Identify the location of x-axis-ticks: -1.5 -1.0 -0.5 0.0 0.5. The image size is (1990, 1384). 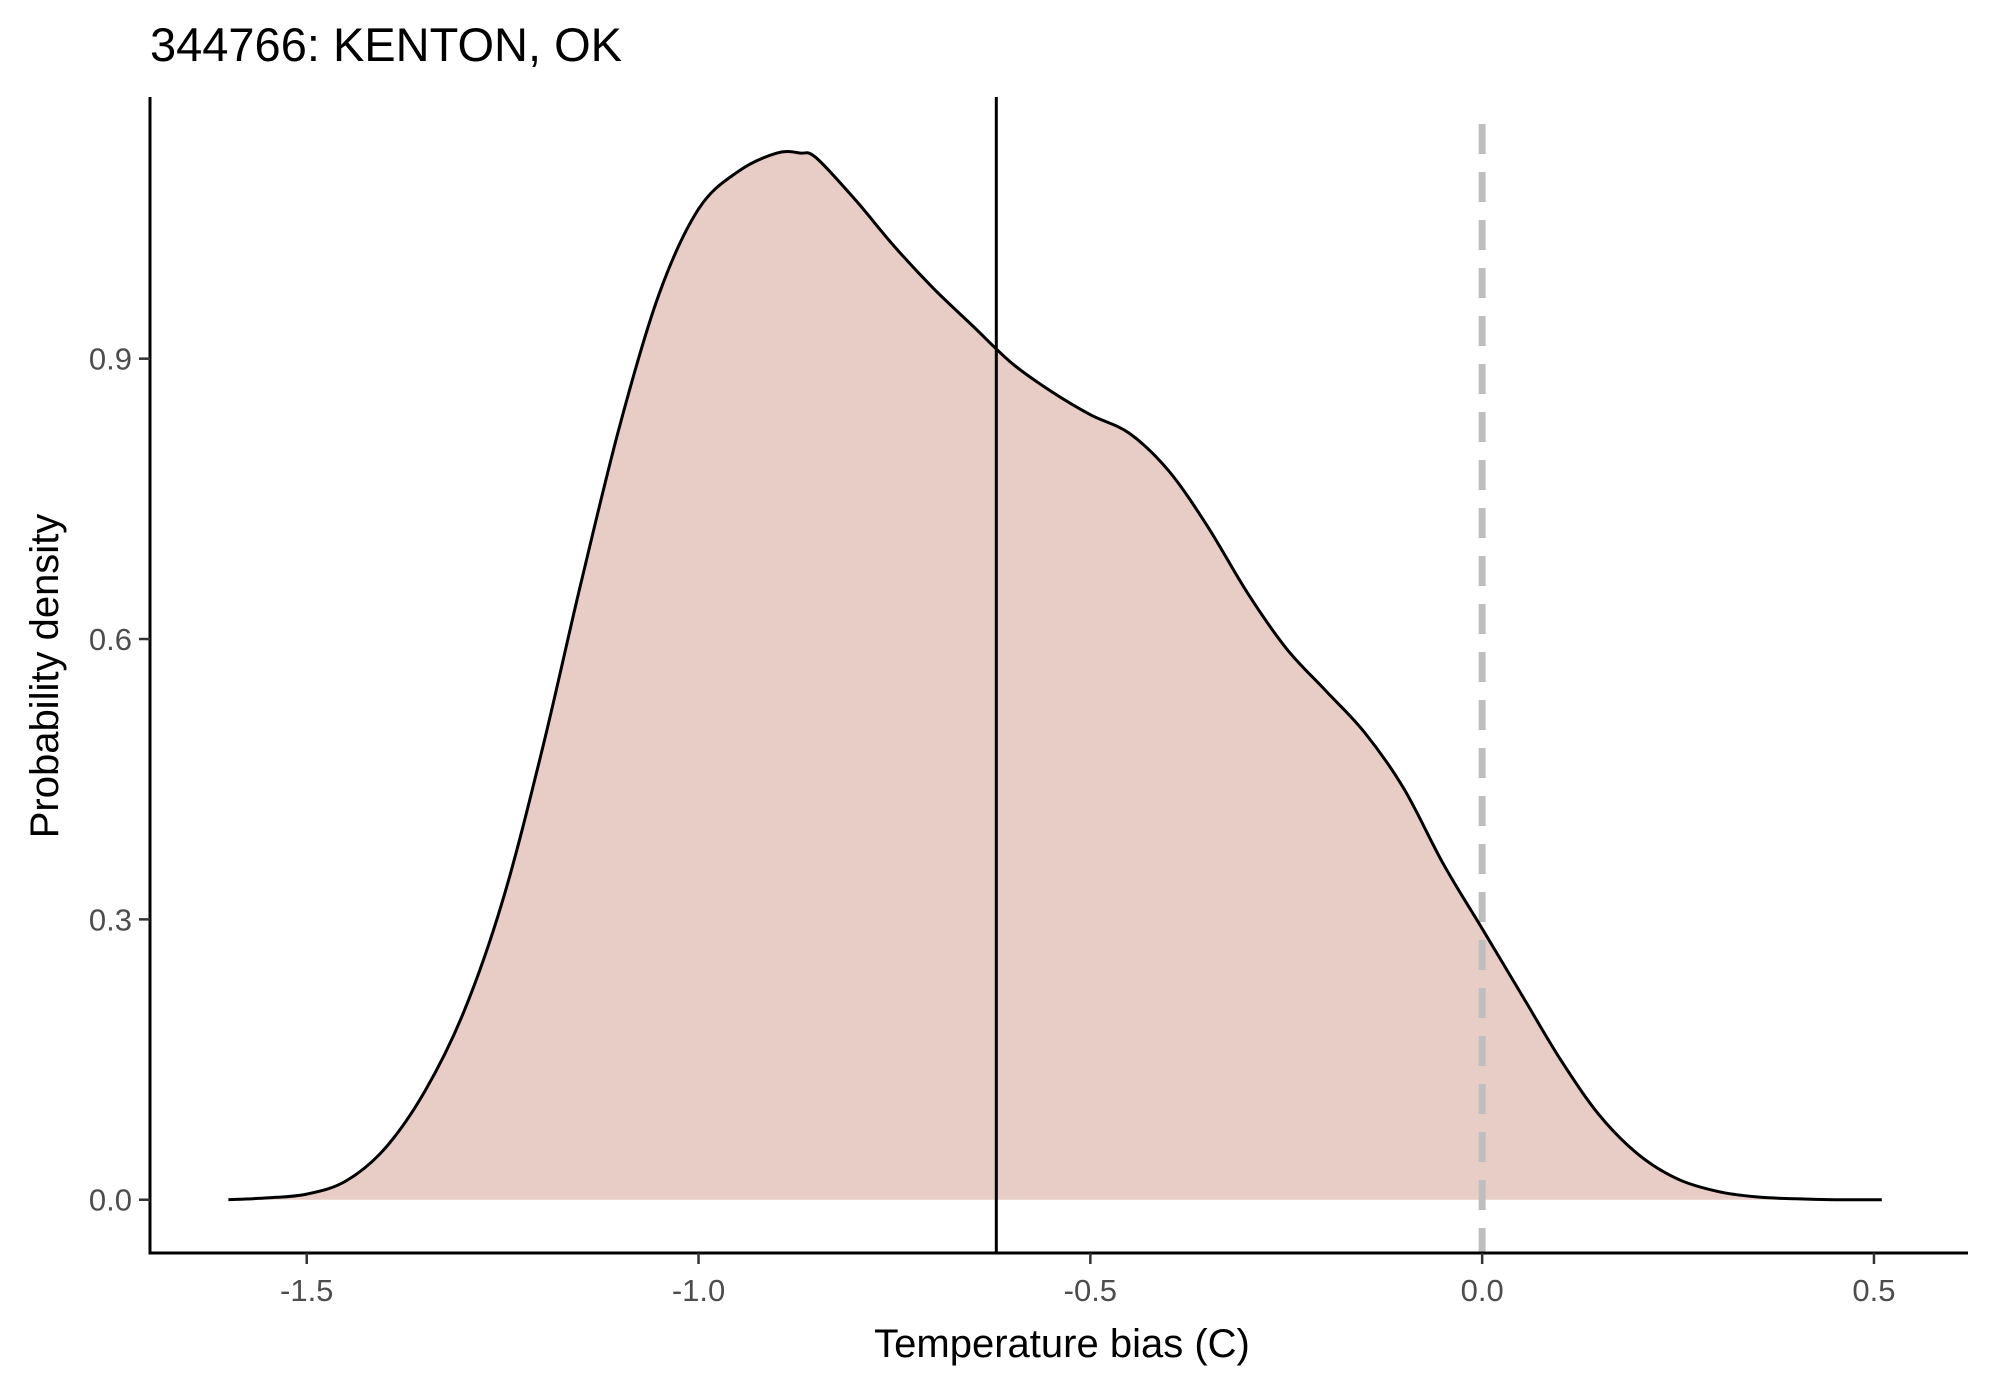
(1088, 1280).